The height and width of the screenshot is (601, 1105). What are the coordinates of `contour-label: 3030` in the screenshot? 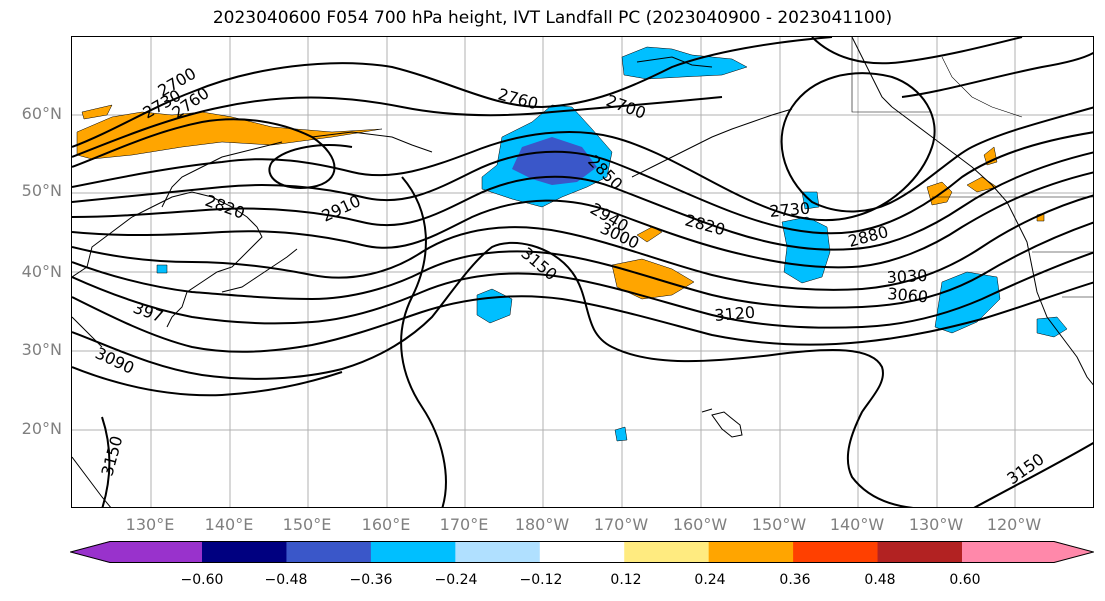 It's located at (907, 276).